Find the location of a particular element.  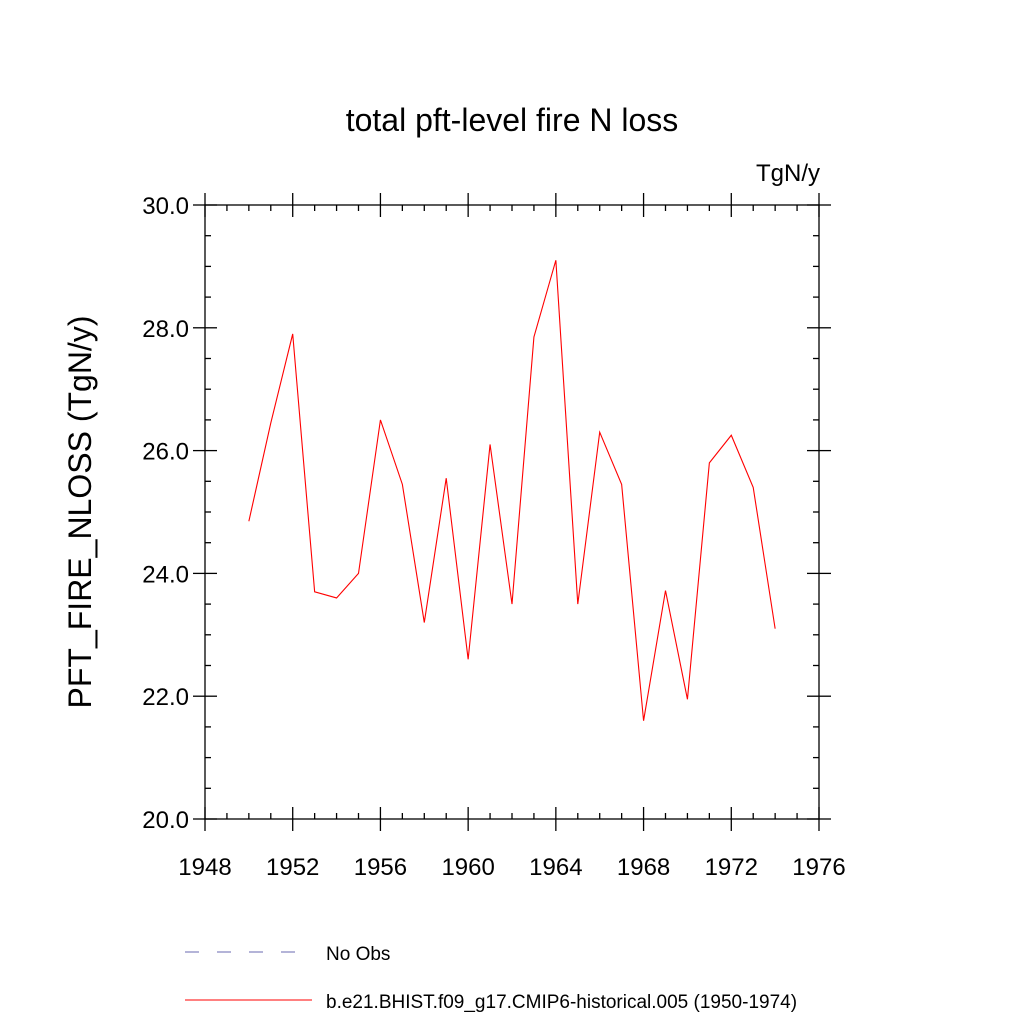

y-tick-label: 20.0 is located at coordinates (165, 820).